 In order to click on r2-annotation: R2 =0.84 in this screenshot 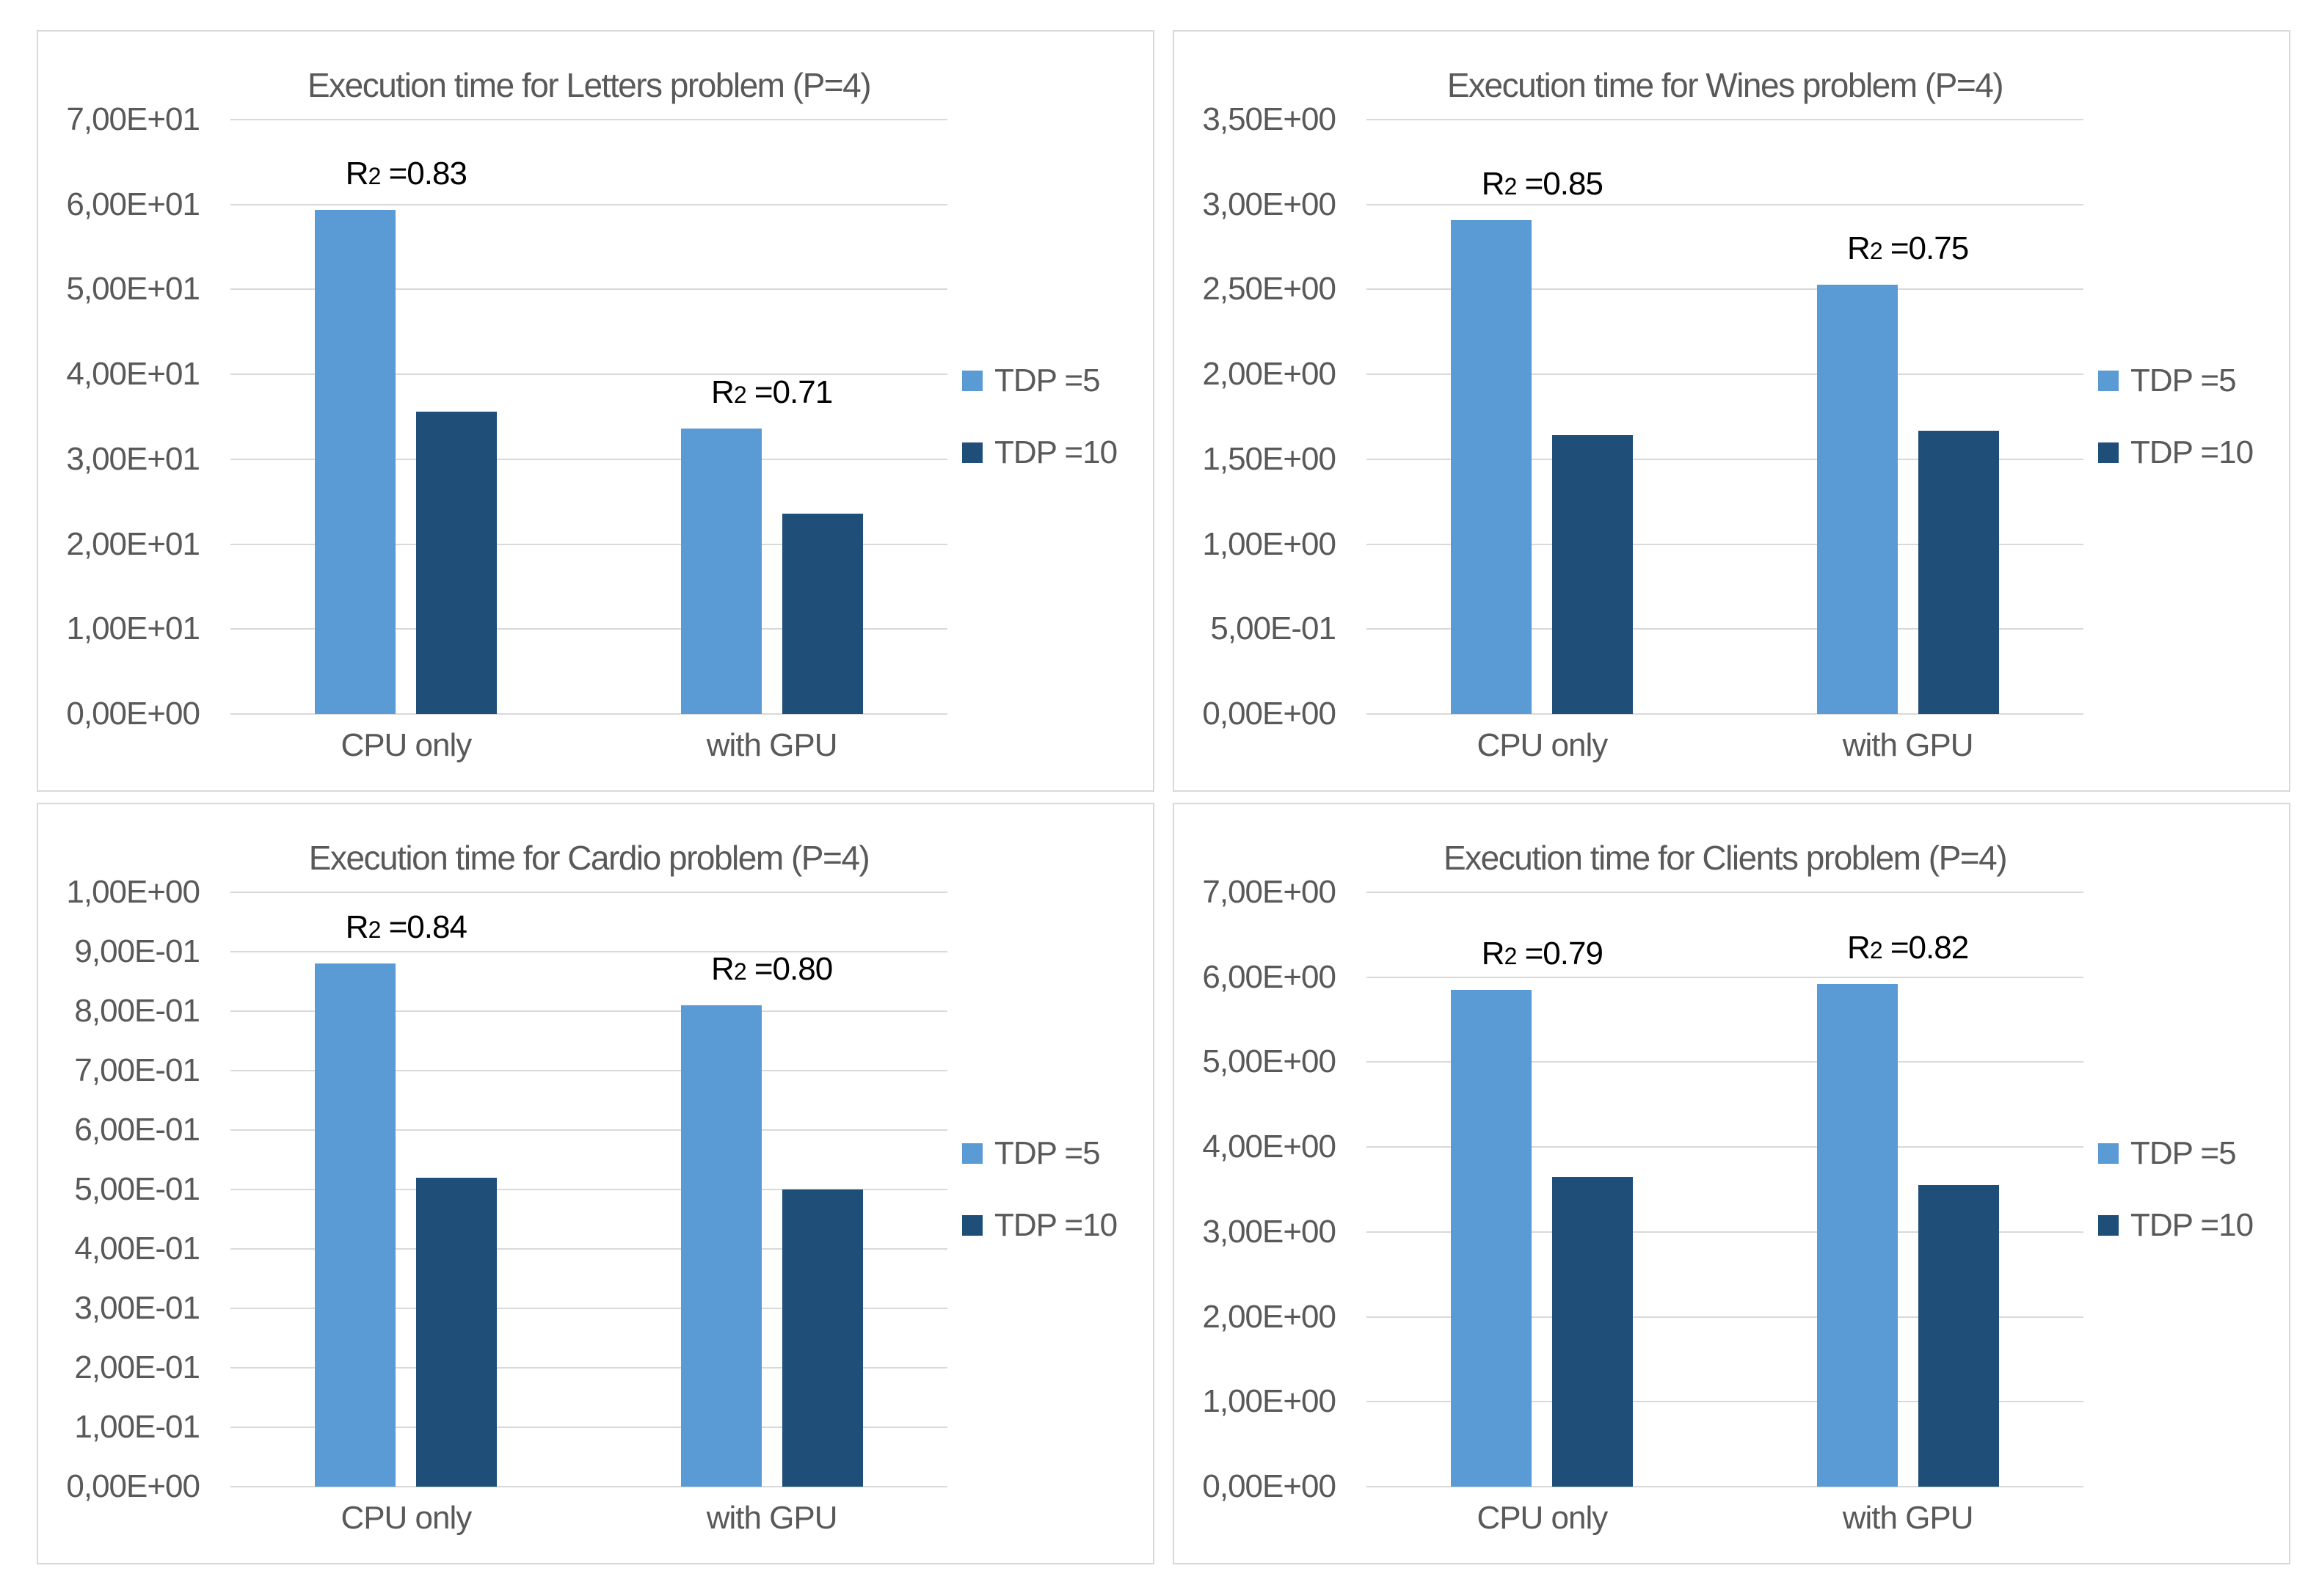, I will do `click(407, 927)`.